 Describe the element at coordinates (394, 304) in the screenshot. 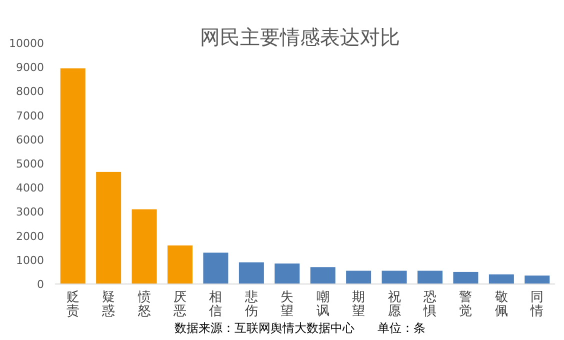

I see `x-tick-label: 祝愿` at that location.